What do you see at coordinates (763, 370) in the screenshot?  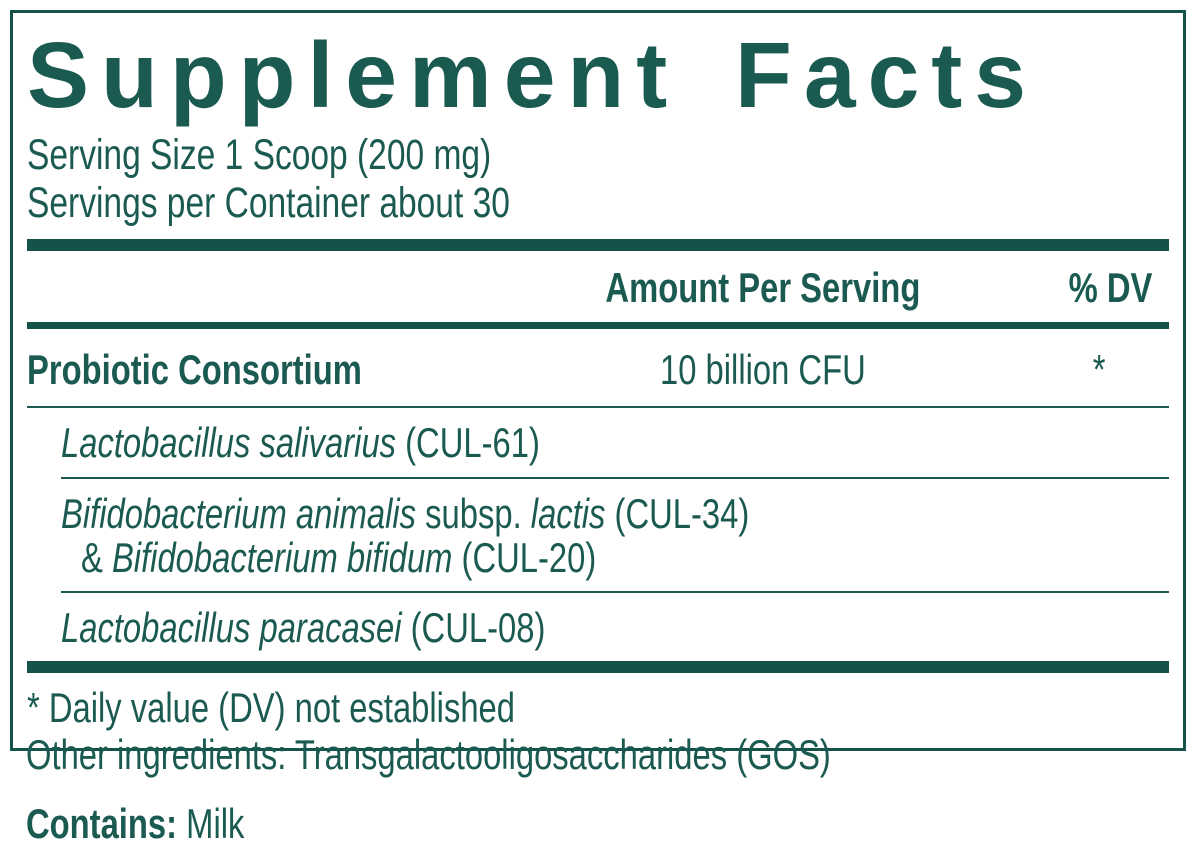 I see `ingredient-amount: 10 billion CFU` at bounding box center [763, 370].